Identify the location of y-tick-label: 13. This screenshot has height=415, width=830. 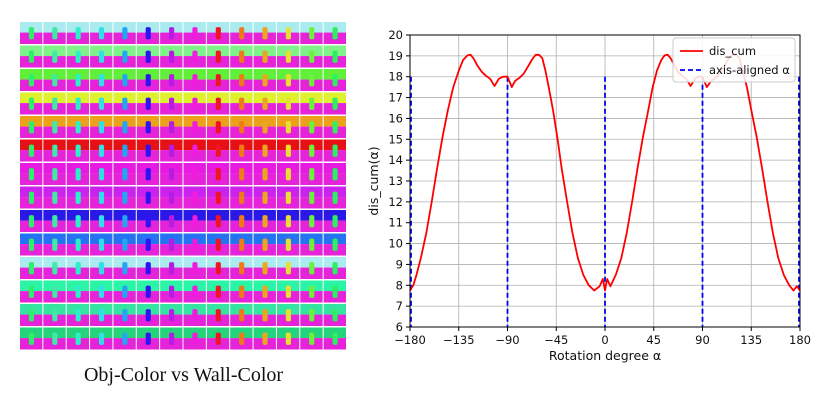
(395, 181).